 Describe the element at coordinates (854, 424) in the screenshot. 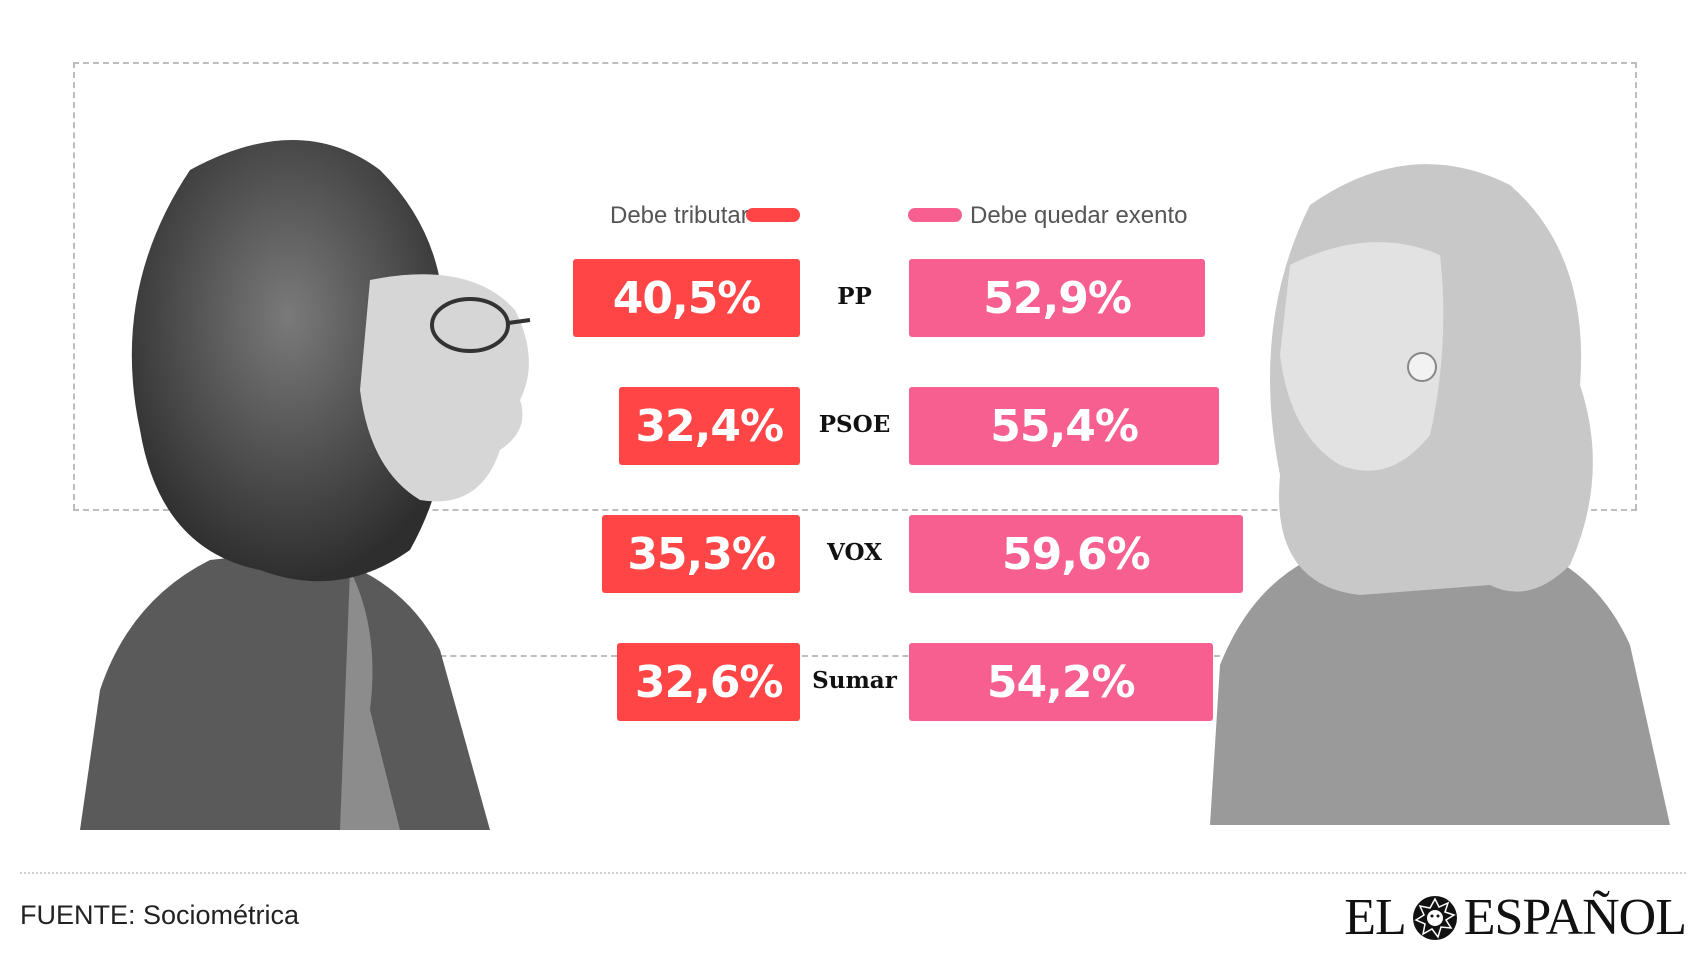

I see `party-label-psoe: PSOE` at that location.